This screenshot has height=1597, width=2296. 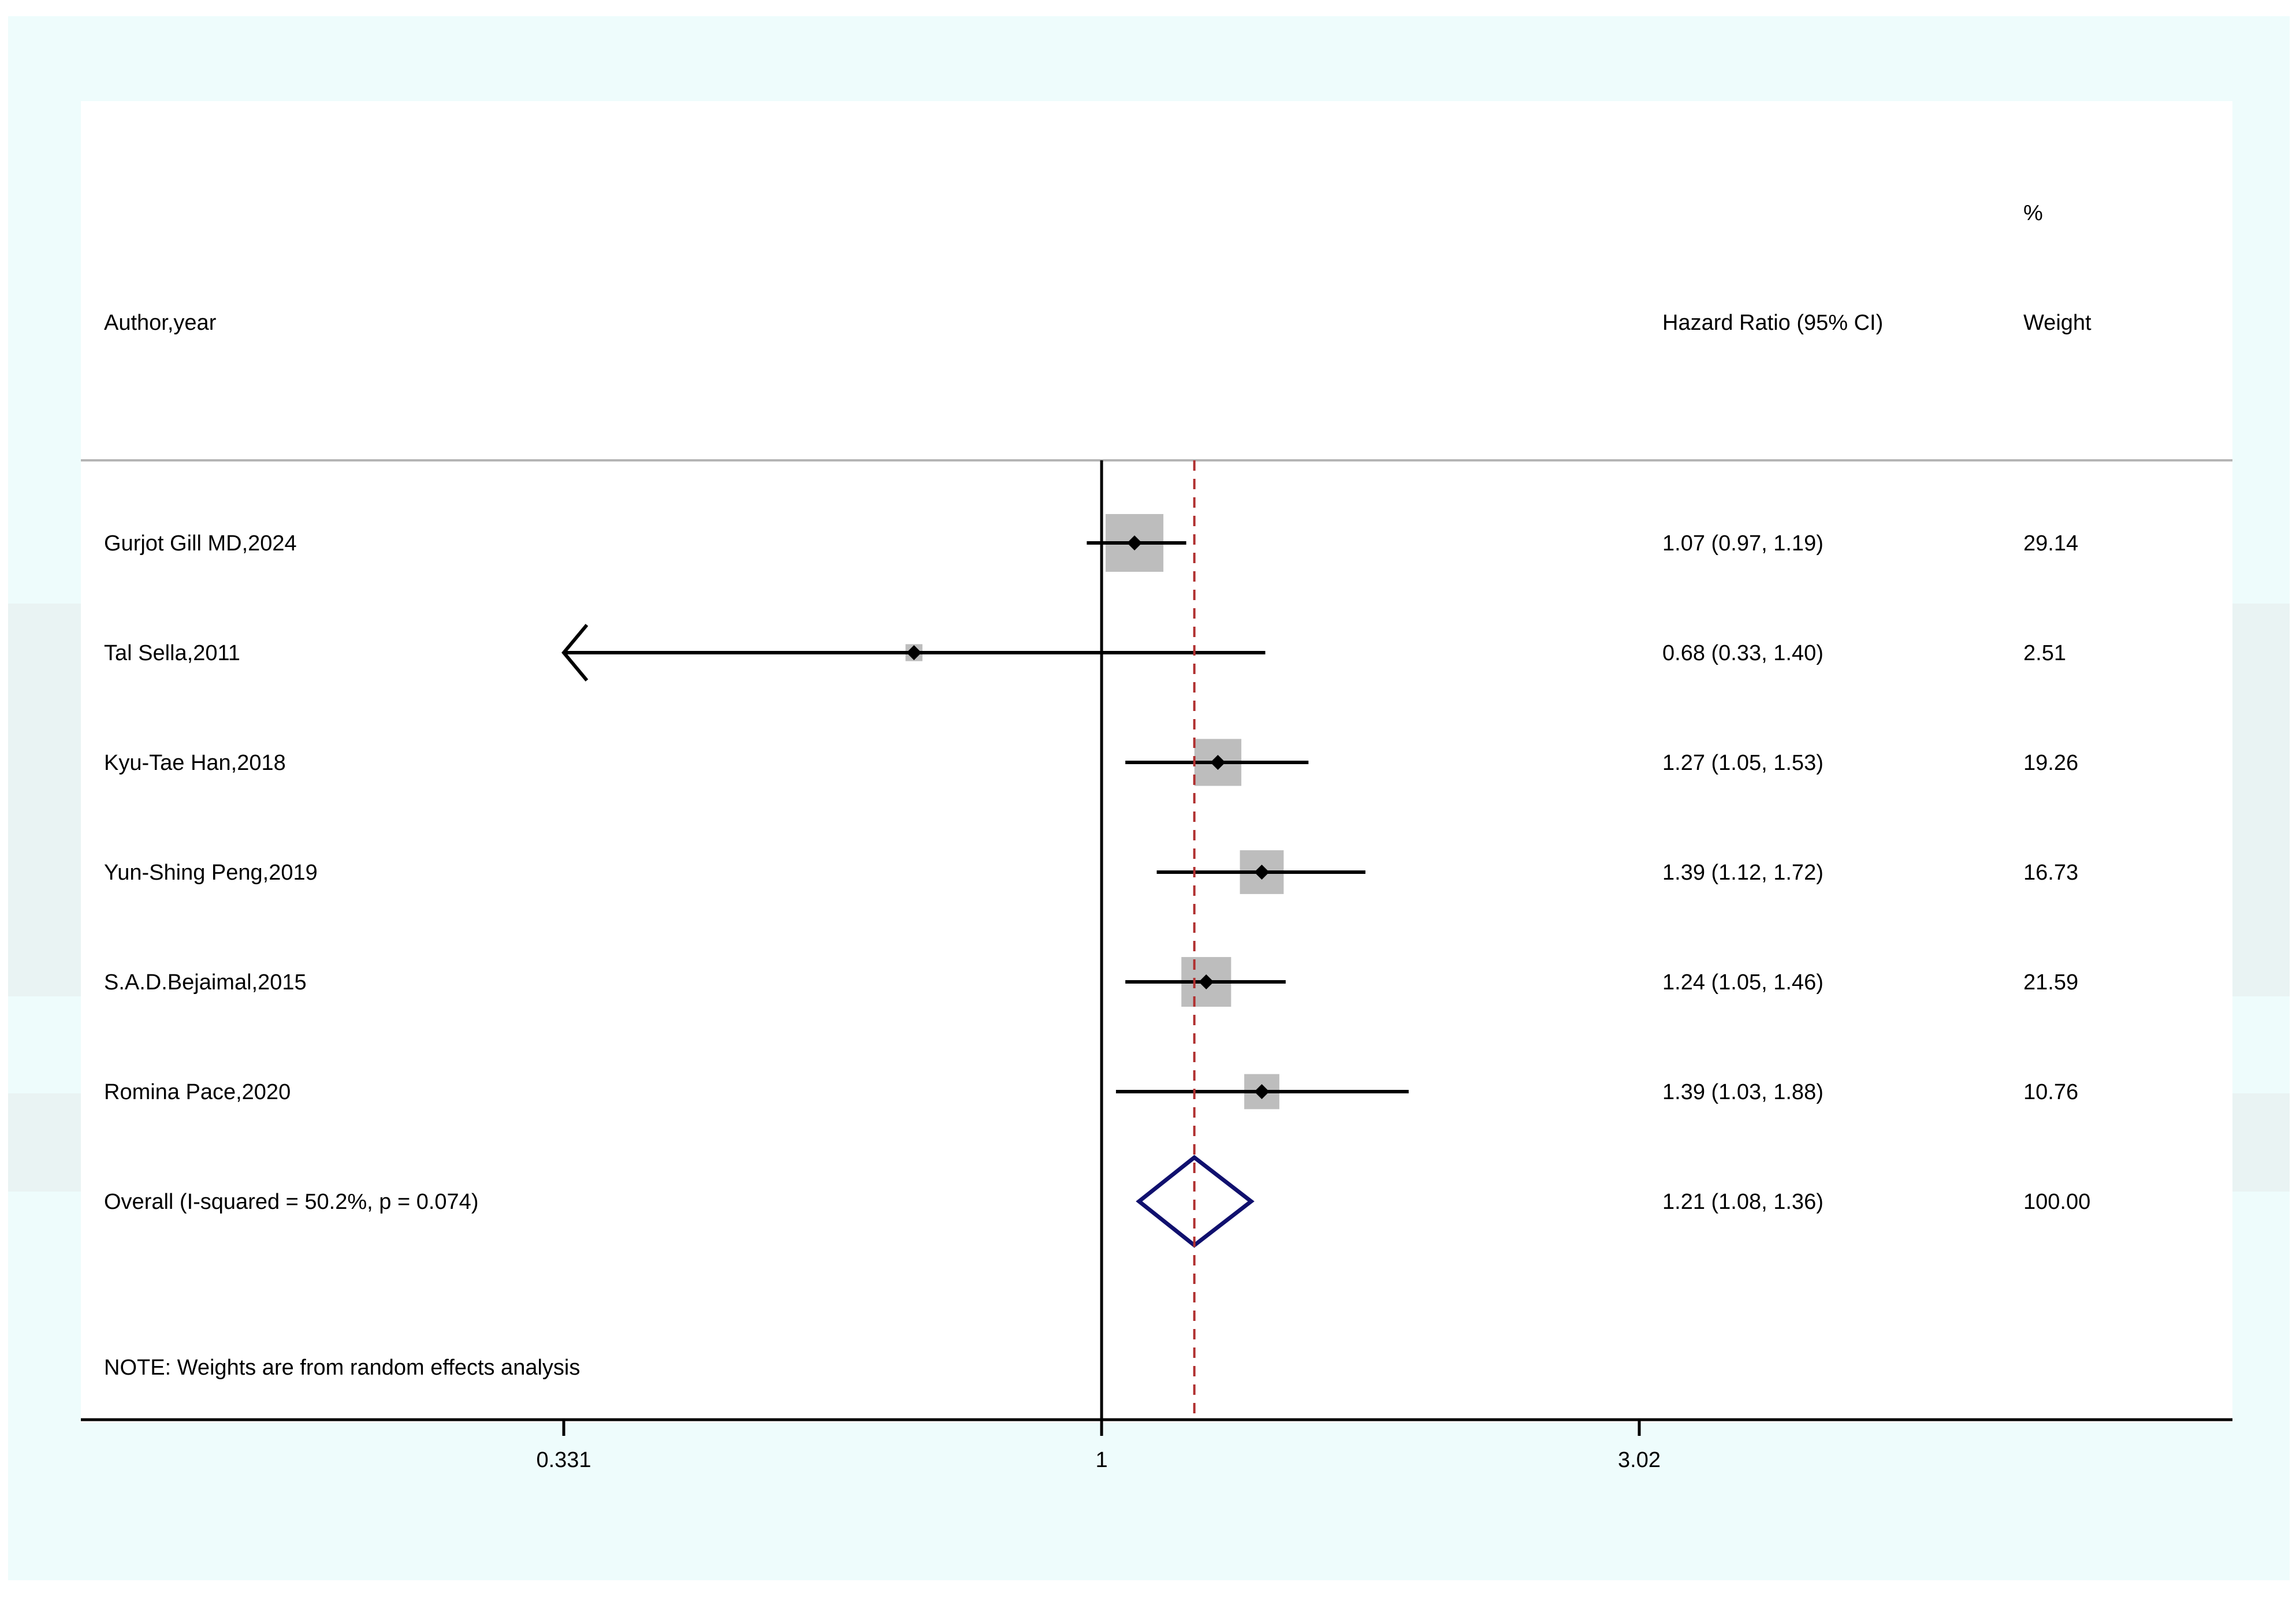 What do you see at coordinates (2057, 323) in the screenshot?
I see `weight-column-header: Weight` at bounding box center [2057, 323].